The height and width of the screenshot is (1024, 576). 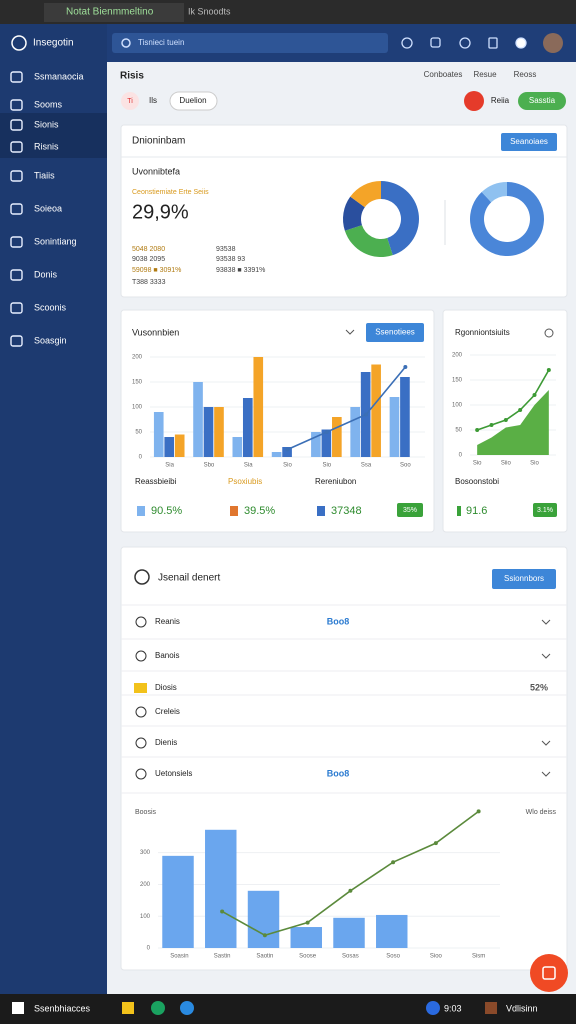 I want to click on browser-tab, so click(x=114, y=12).